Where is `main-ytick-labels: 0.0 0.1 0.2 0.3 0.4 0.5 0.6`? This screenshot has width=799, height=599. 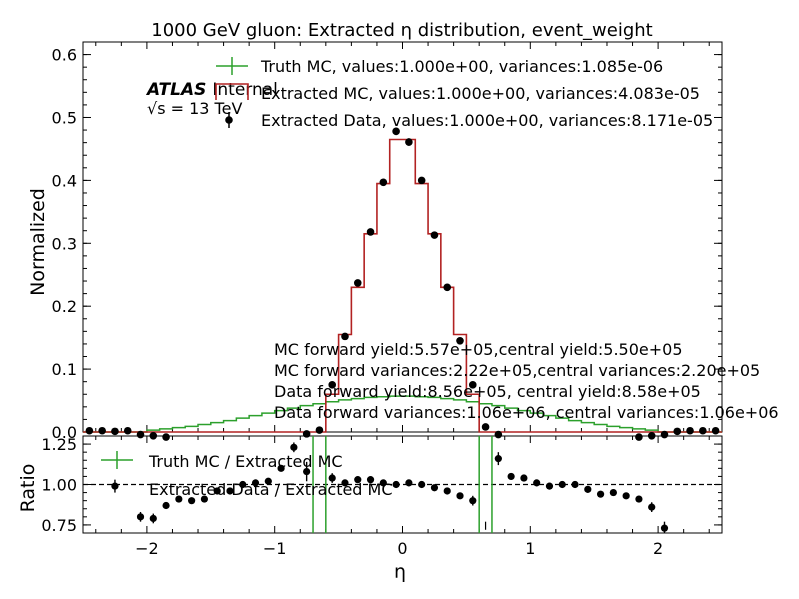 main-ytick-labels: 0.0 0.1 0.2 0.3 0.4 0.5 0.6 is located at coordinates (64, 244).